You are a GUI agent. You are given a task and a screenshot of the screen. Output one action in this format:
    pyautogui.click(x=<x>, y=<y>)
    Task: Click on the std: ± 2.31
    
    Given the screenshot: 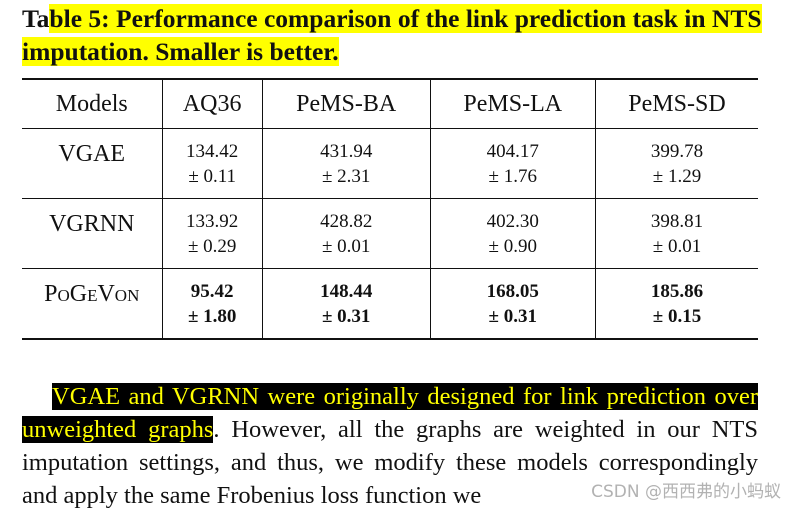 What is the action you would take?
    pyautogui.click(x=346, y=176)
    